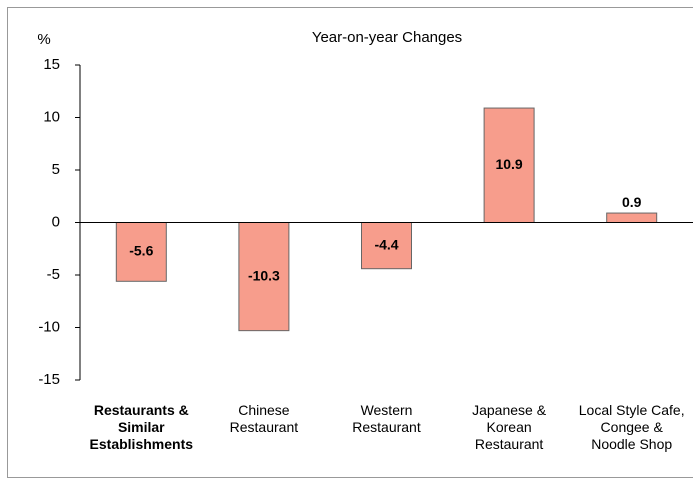 This screenshot has width=693, height=481. I want to click on value-label: 10.9, so click(508, 164).